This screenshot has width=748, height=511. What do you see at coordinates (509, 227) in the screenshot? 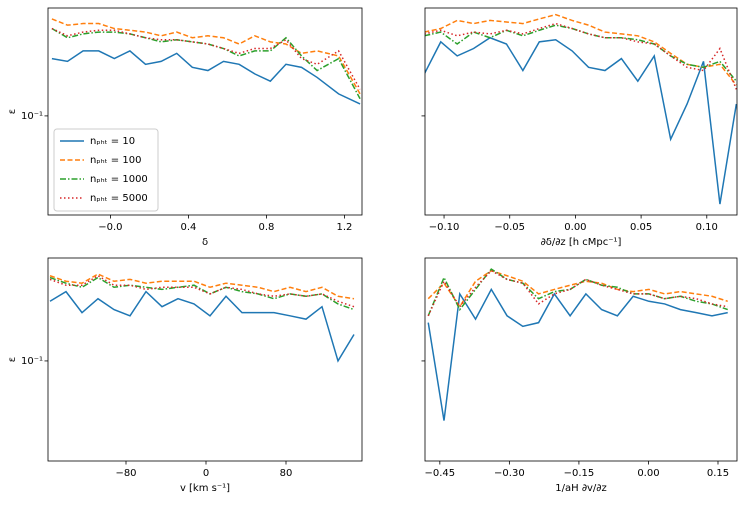
I see `x-tick-label: −0.05` at bounding box center [509, 227].